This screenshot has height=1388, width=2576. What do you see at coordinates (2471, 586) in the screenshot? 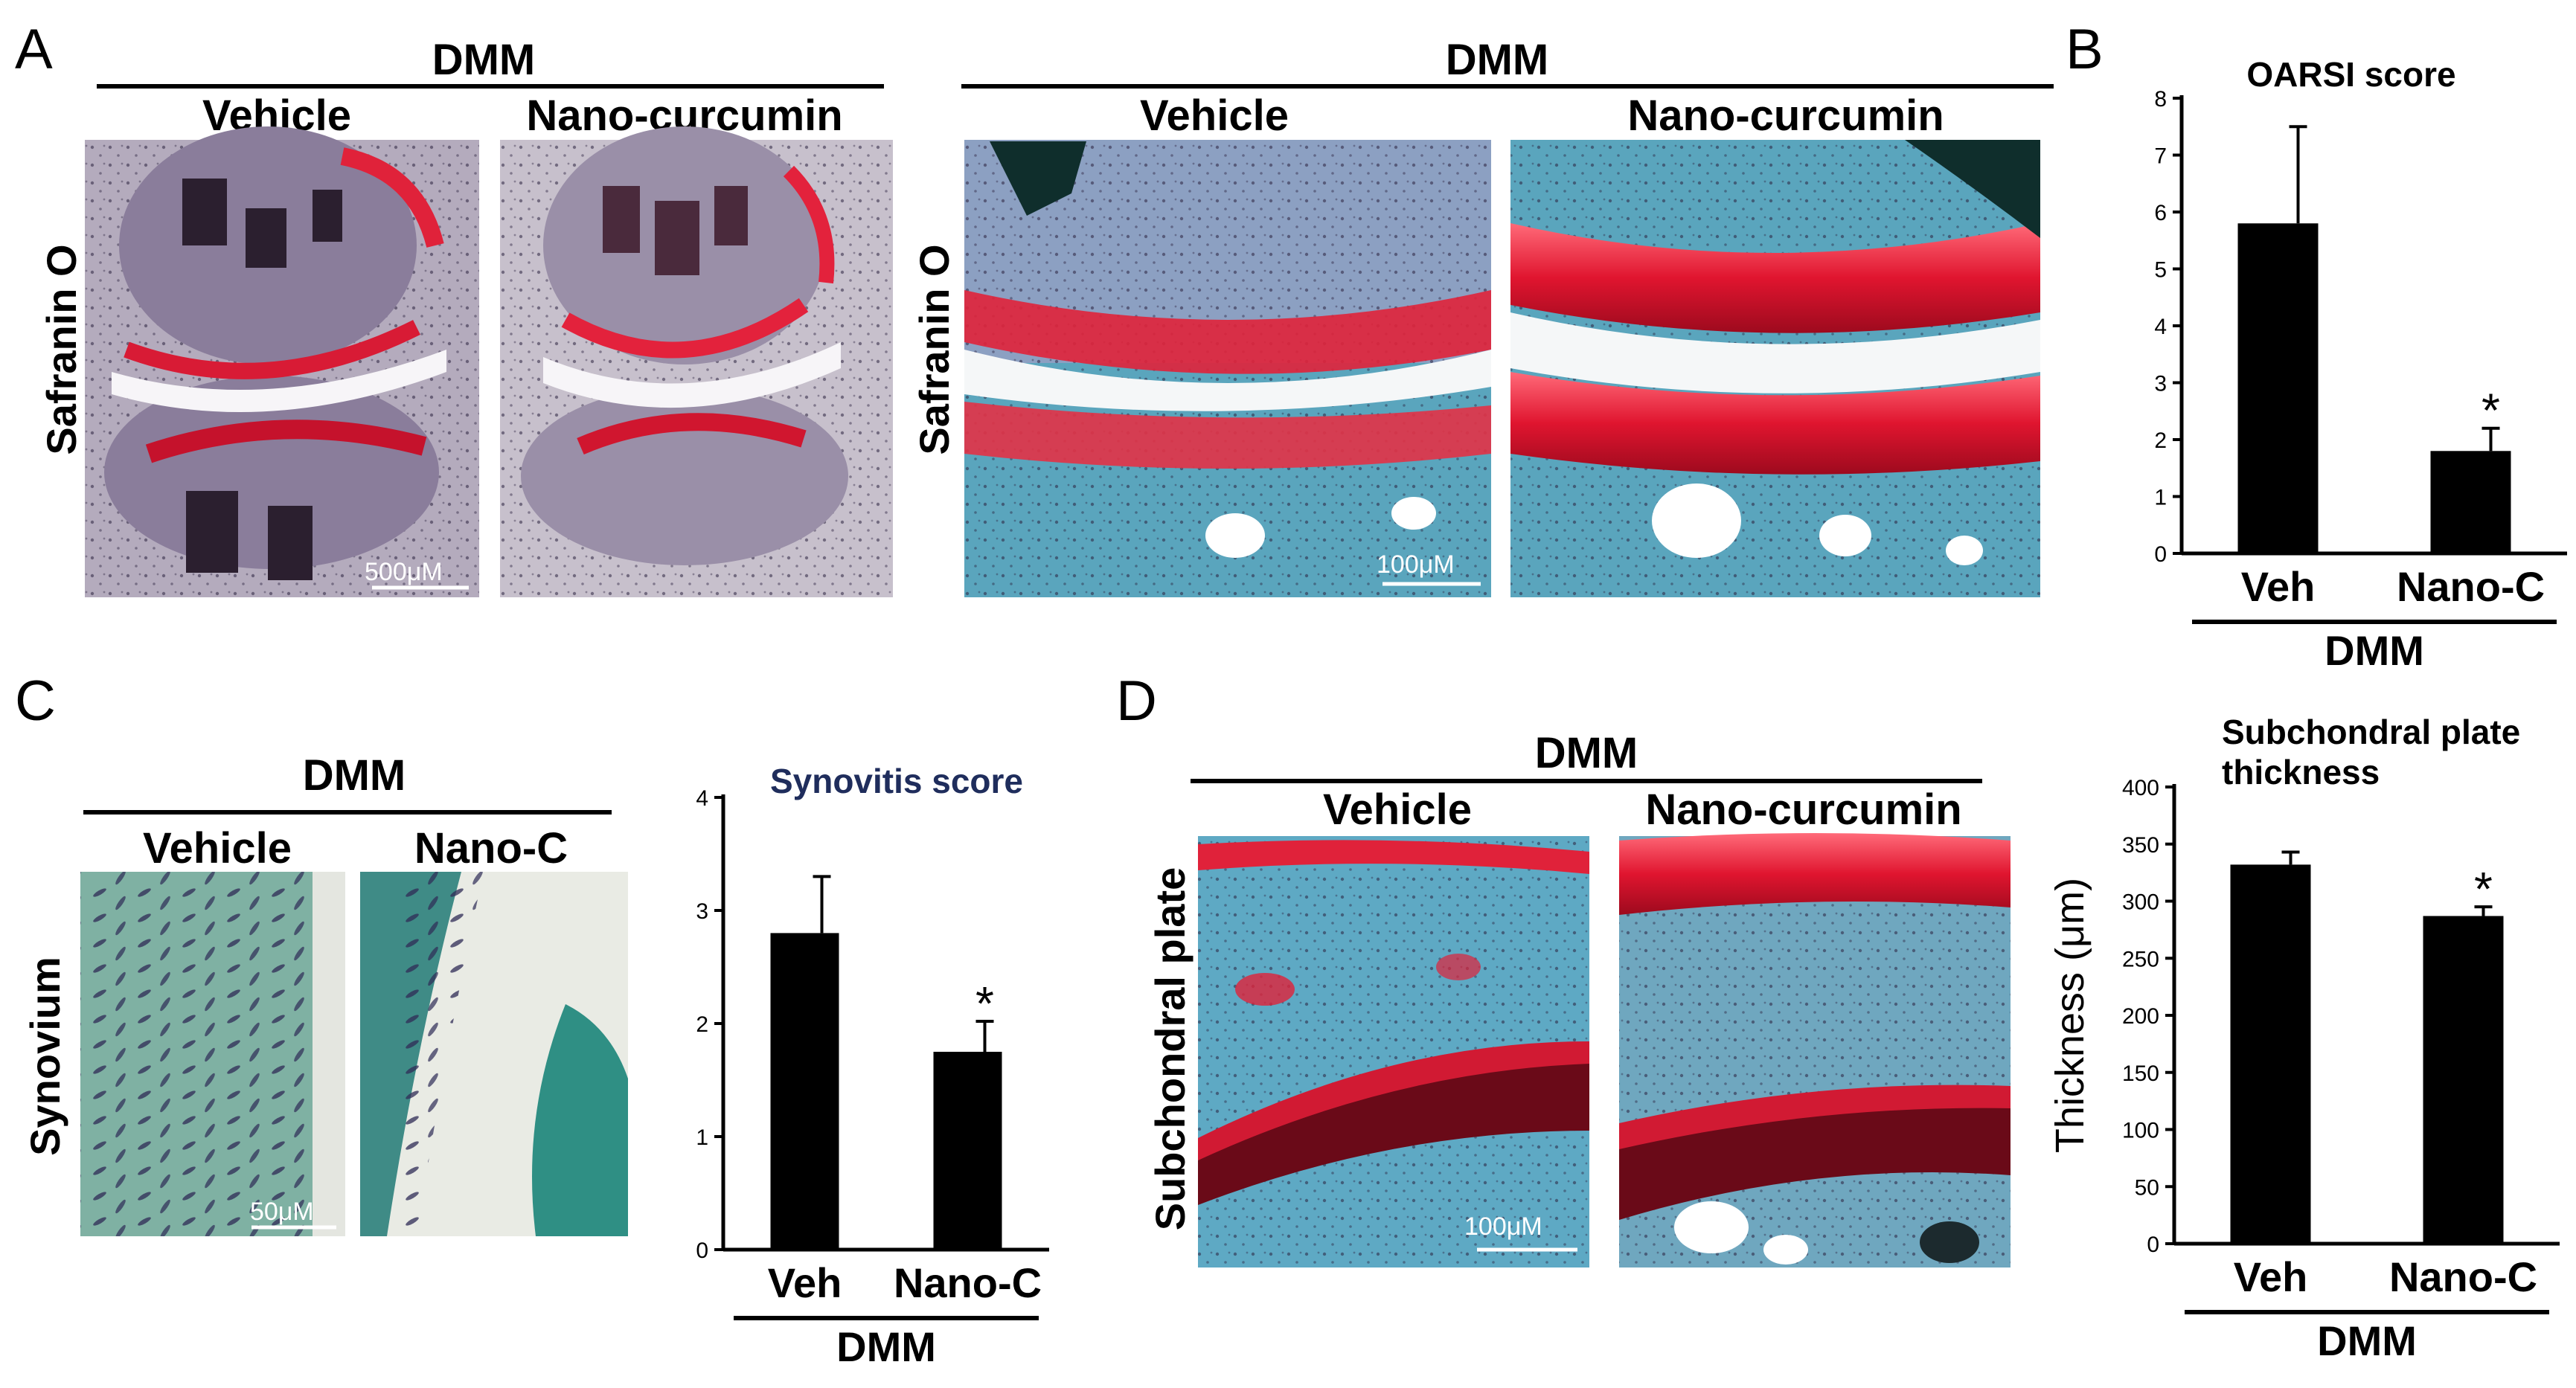
I see `category-label-oarsi-1: Nano-C` at bounding box center [2471, 586].